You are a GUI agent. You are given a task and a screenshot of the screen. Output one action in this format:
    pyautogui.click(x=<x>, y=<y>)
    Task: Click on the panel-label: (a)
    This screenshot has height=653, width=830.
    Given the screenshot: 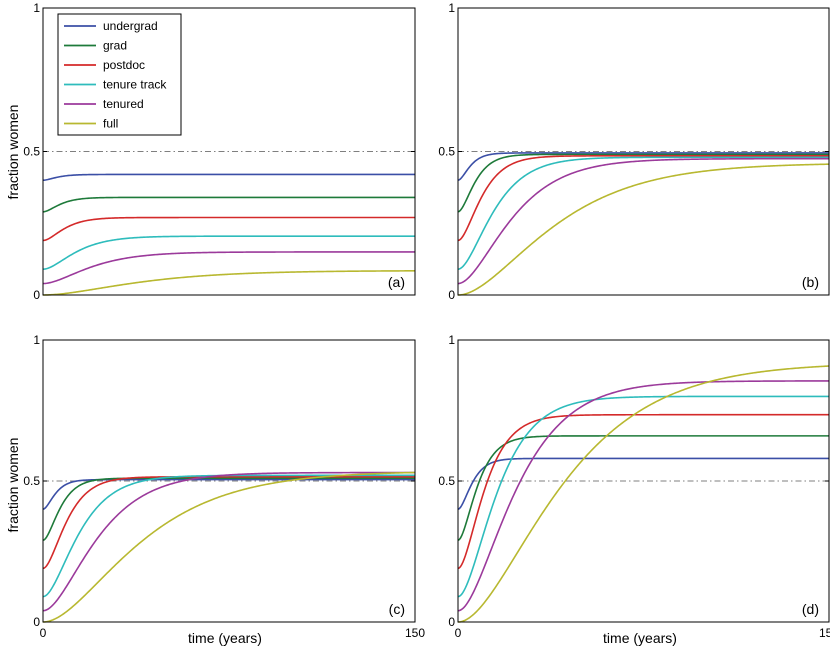 What is the action you would take?
    pyautogui.click(x=396, y=282)
    